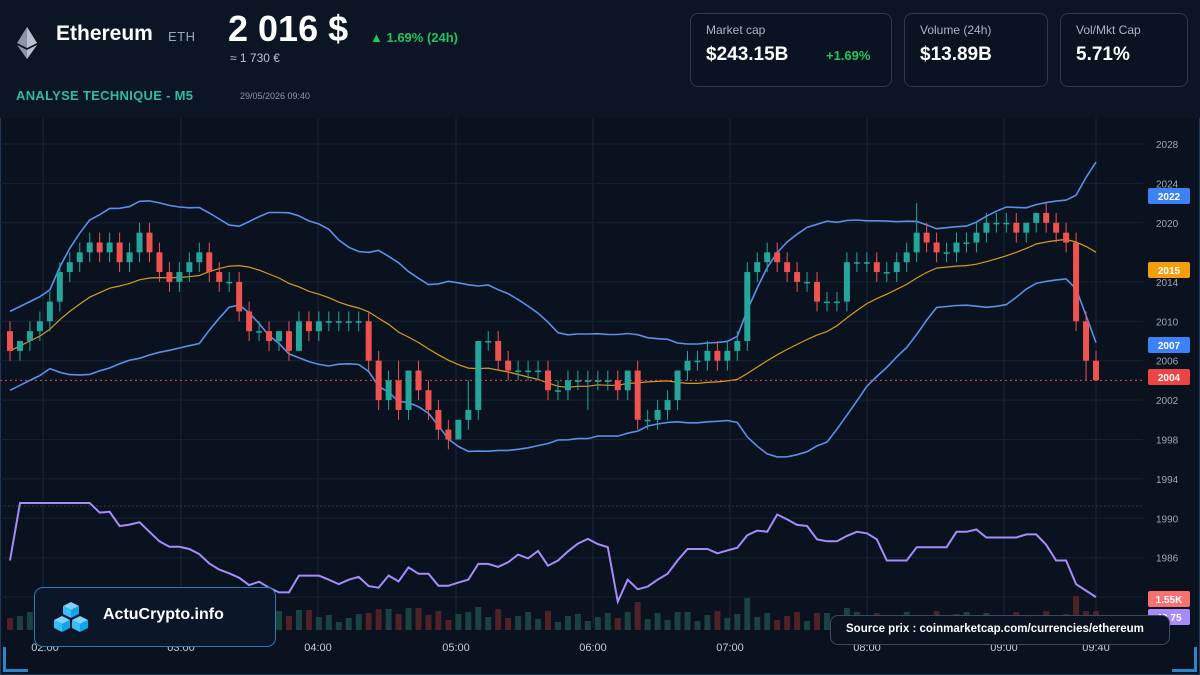  I want to click on market-cap-label: Market cap, so click(736, 30).